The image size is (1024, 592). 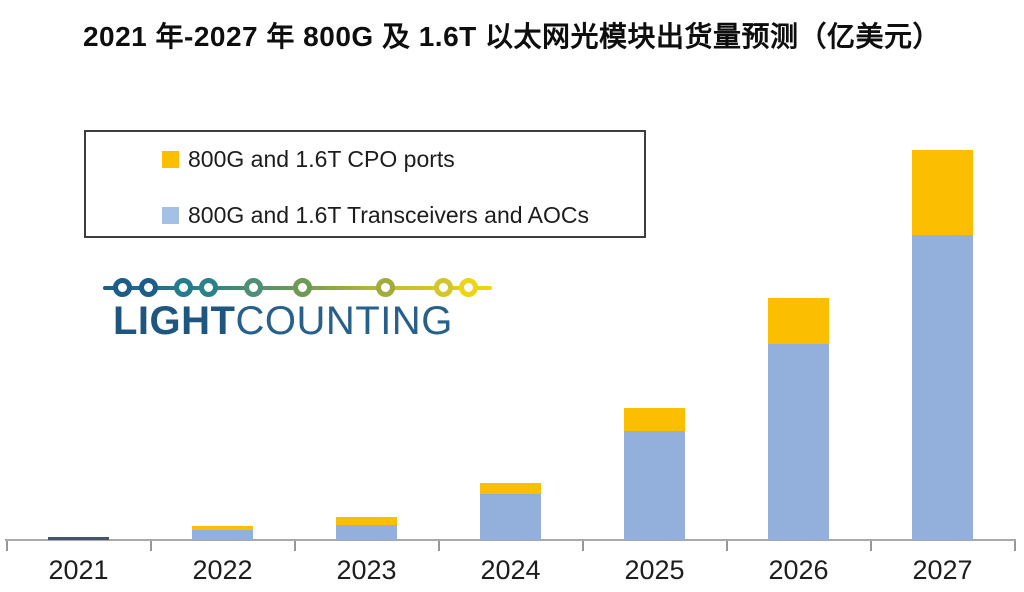 What do you see at coordinates (654, 570) in the screenshot?
I see `x-axis-label-2025: 2025` at bounding box center [654, 570].